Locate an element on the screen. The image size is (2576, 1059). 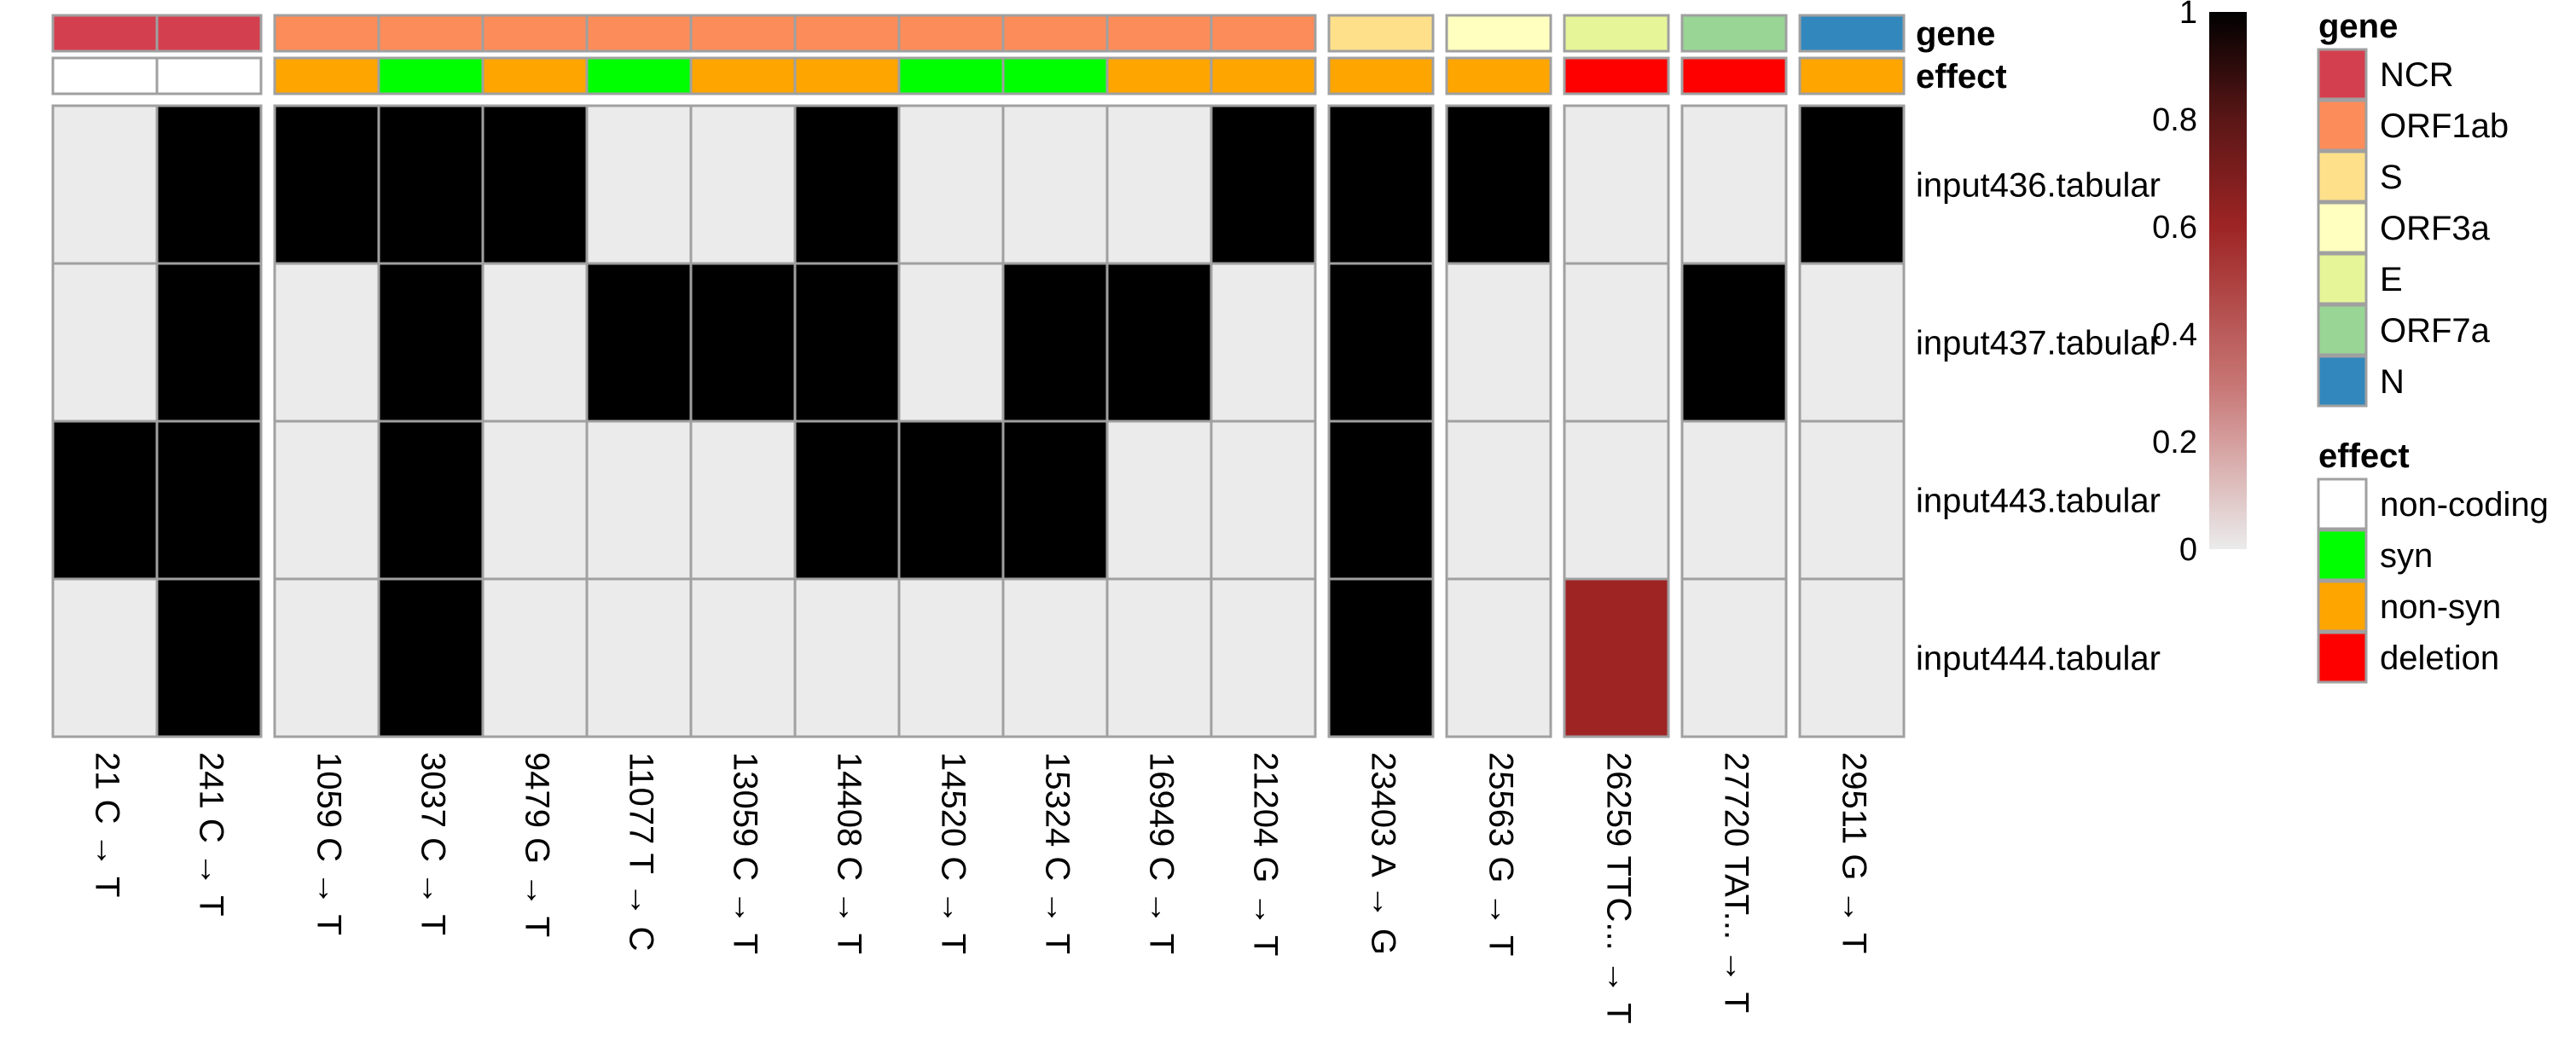
heatmap-cell-11077-t-c-input436-tabular is located at coordinates (639, 185).